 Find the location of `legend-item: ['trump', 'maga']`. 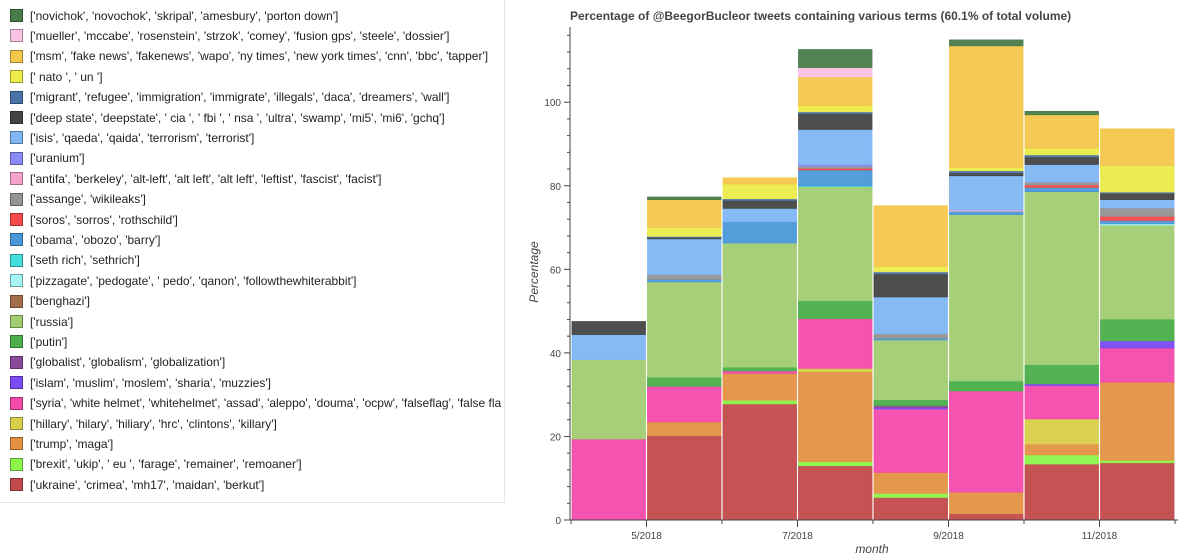

legend-item: ['trump', 'maga'] is located at coordinates (256, 443).